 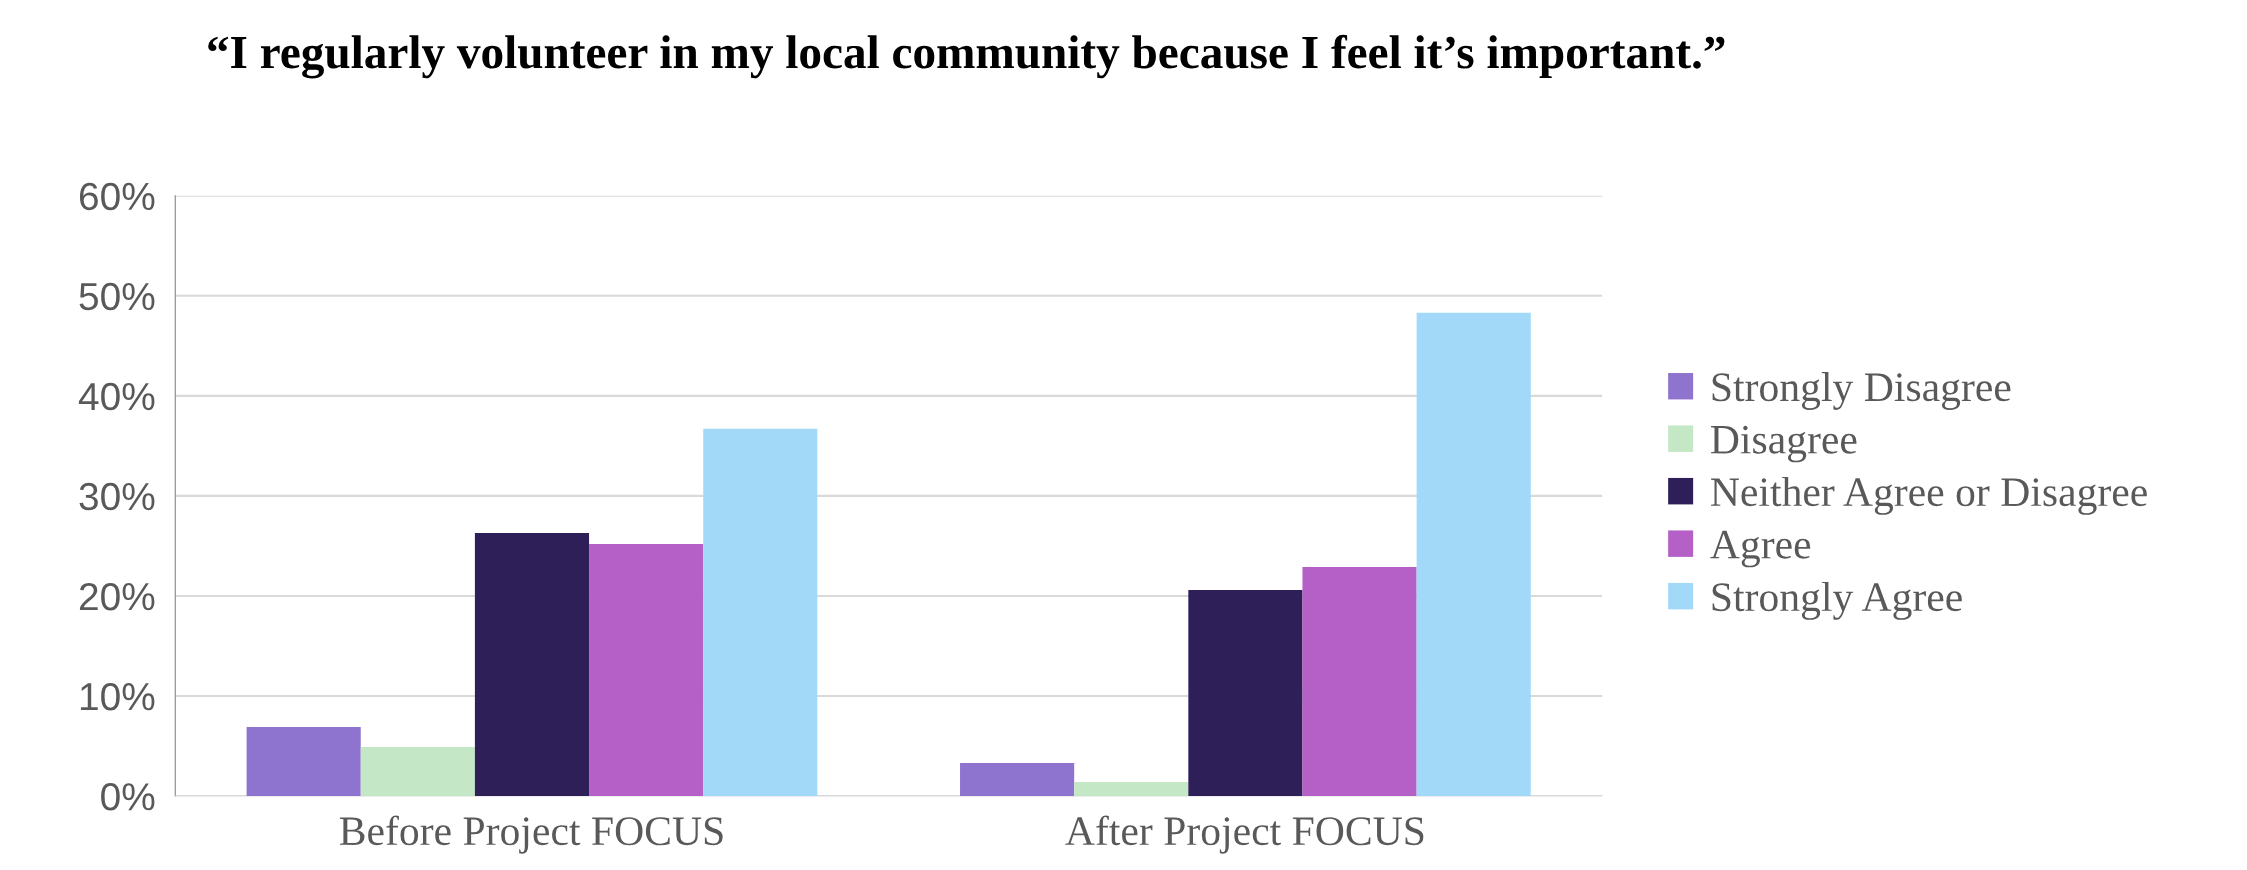 I want to click on x-tick-label: After Project FOCUS, so click(x=1244, y=834).